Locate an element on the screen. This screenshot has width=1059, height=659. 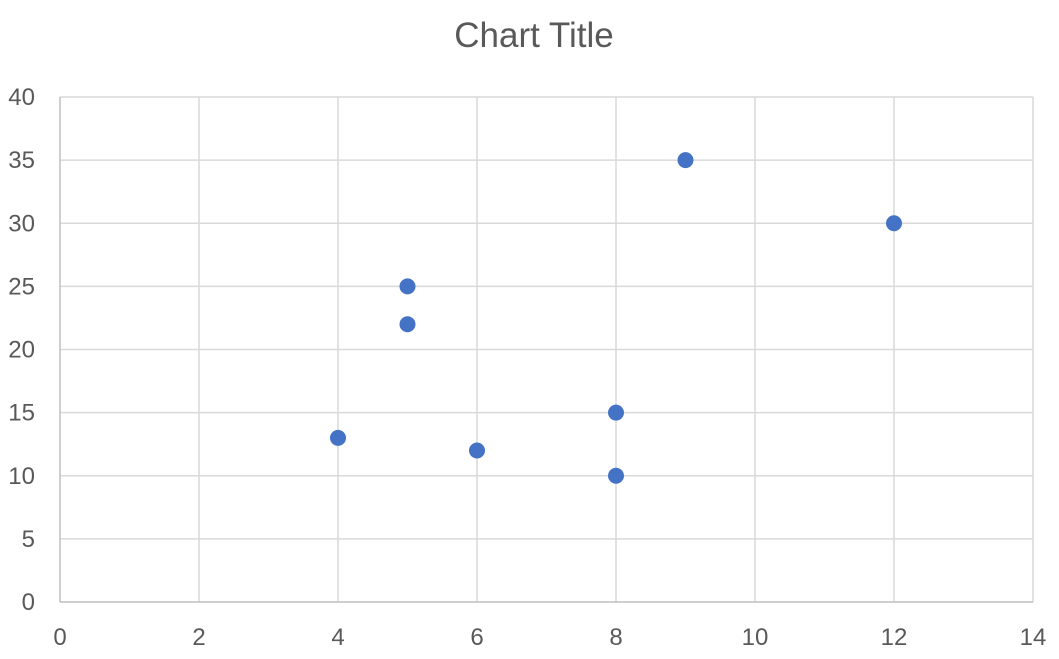
x-tick-label: 2 is located at coordinates (198, 637).